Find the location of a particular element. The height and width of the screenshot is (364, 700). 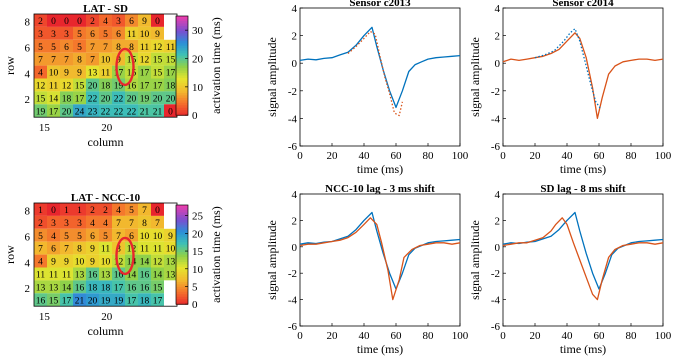

heatmap-cell-value: 15 is located at coordinates (158, 74).